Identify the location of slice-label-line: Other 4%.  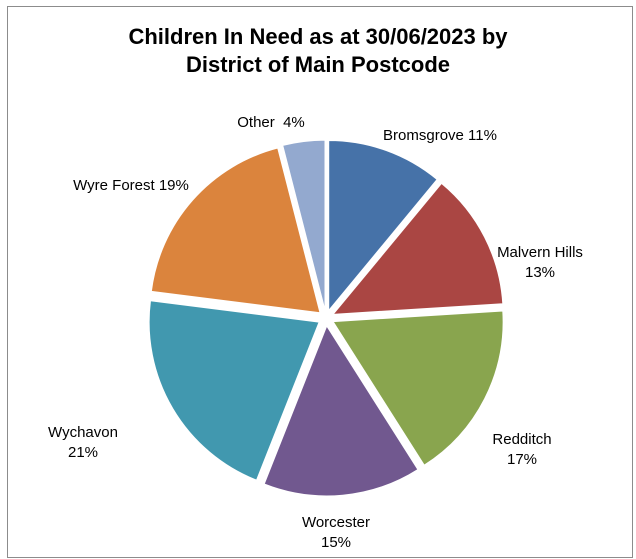
(271, 122).